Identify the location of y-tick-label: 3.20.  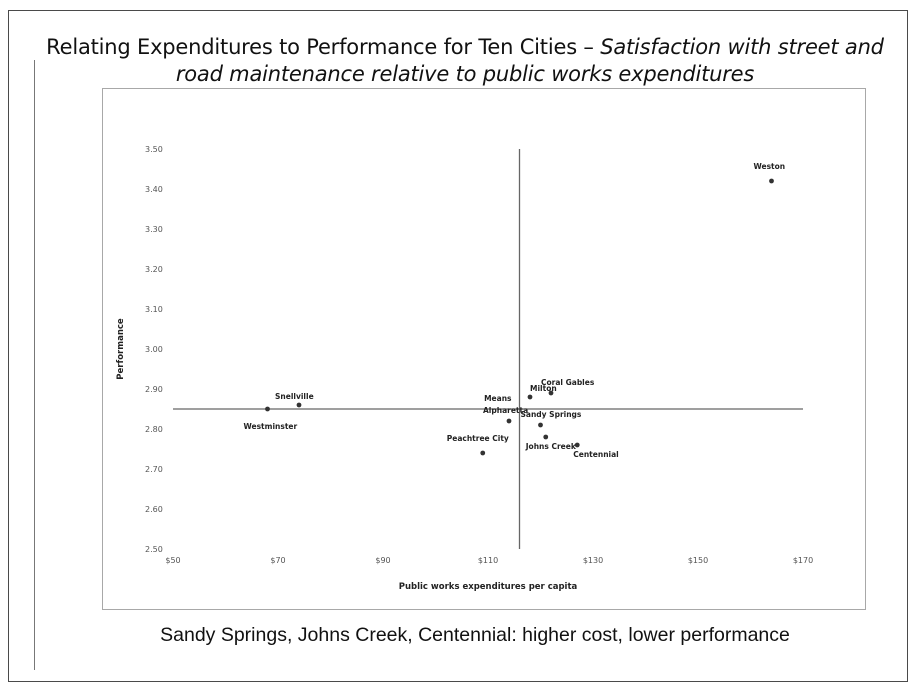
(154, 269).